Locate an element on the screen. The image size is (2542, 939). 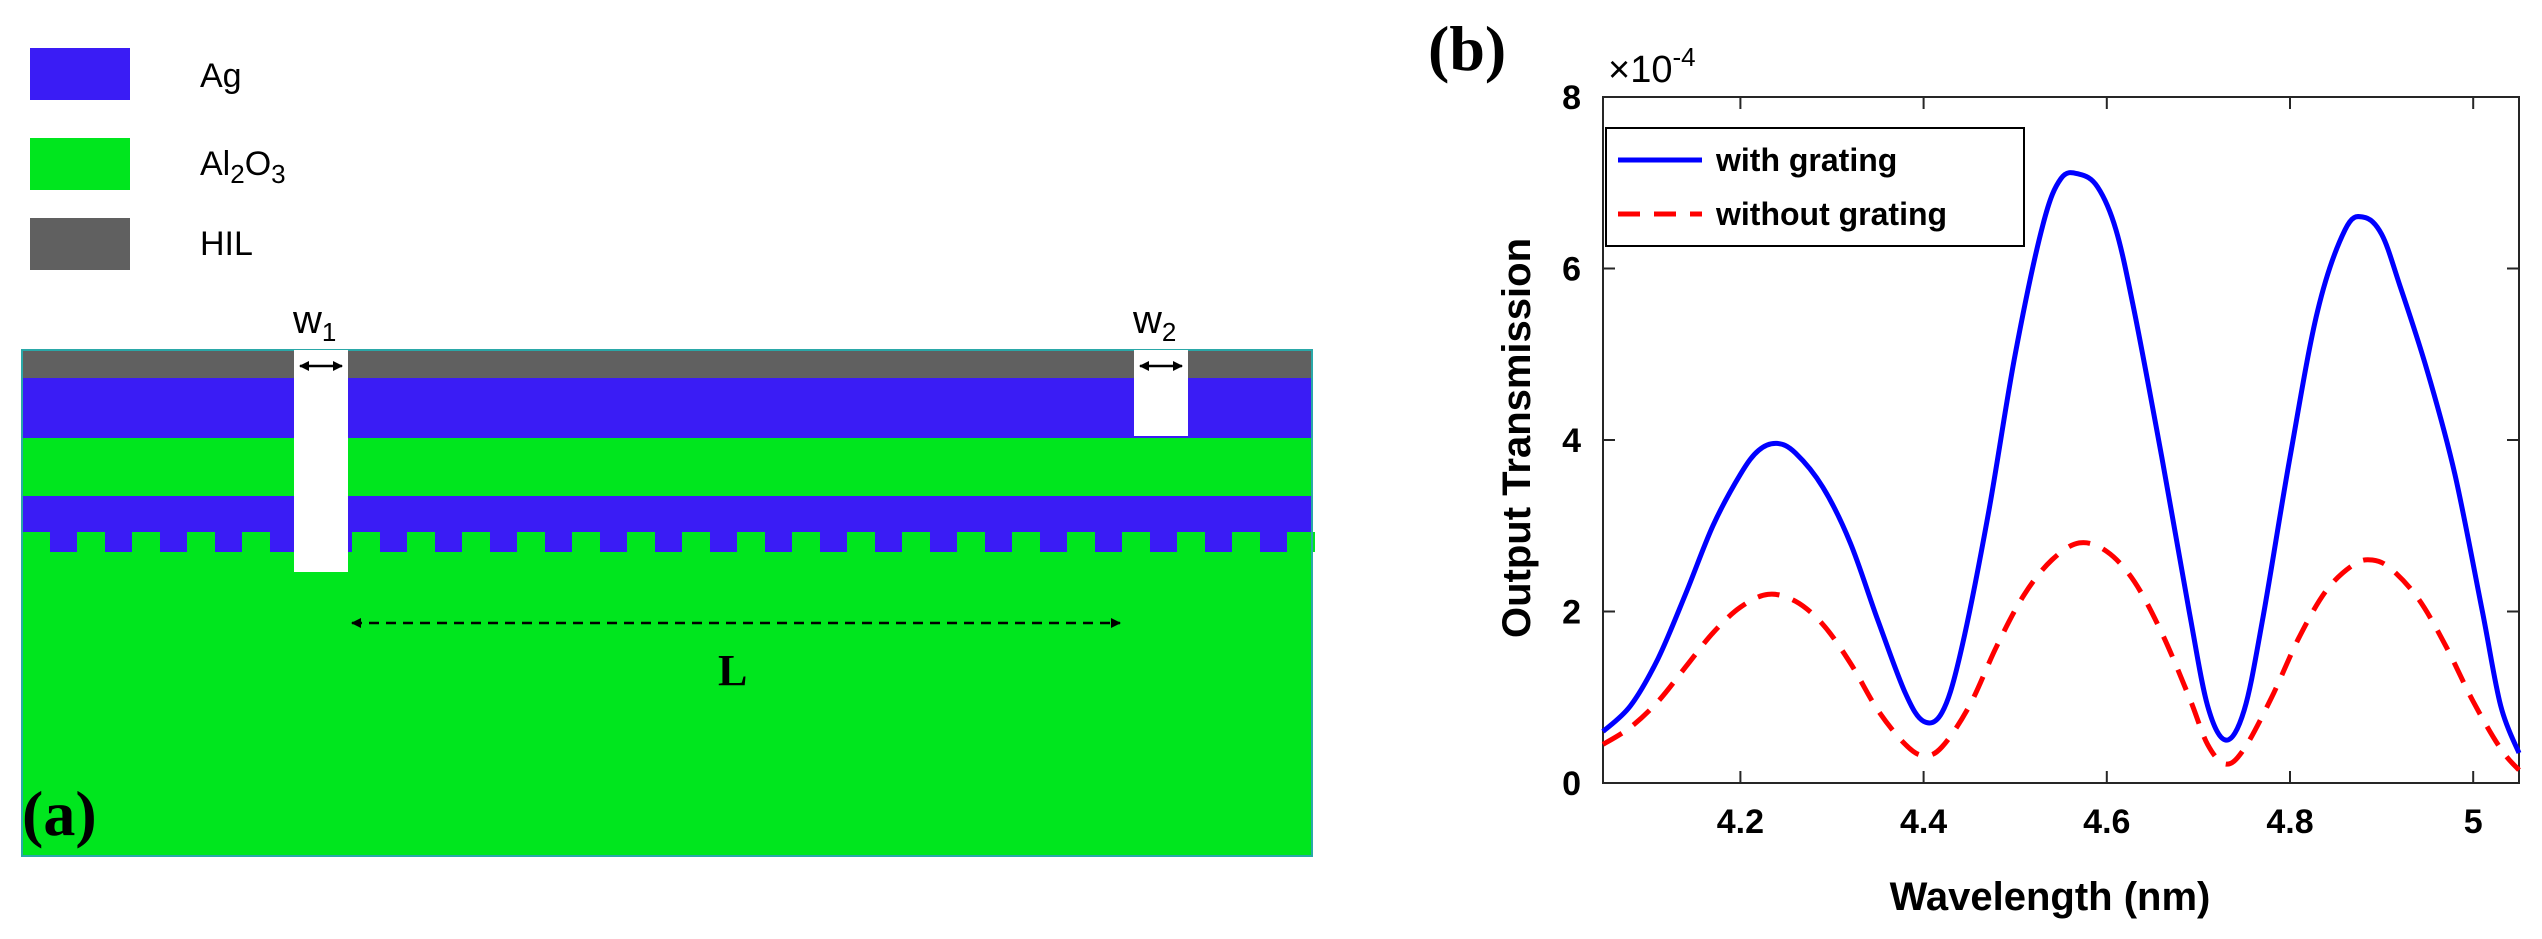
x-tick-label: 4.4 is located at coordinates (1923, 822).